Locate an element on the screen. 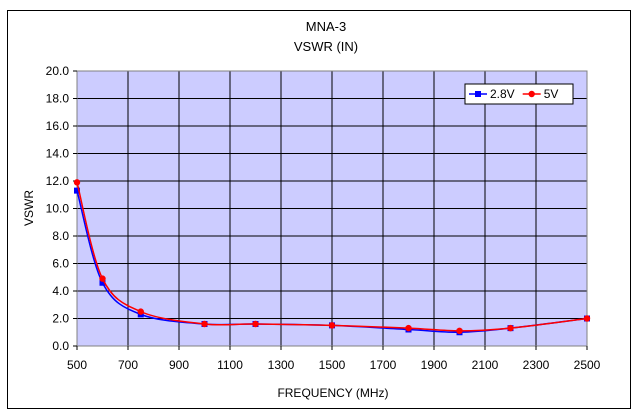 The image size is (638, 419). x-tick-label: 2500 is located at coordinates (587, 365).